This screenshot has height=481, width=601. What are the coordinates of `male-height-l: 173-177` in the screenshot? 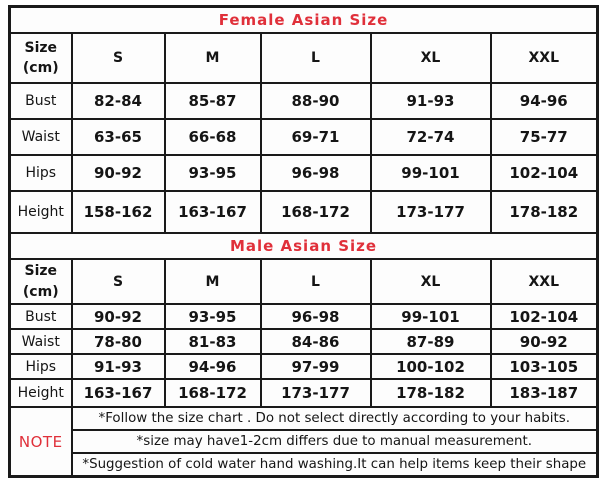 It's located at (315, 393).